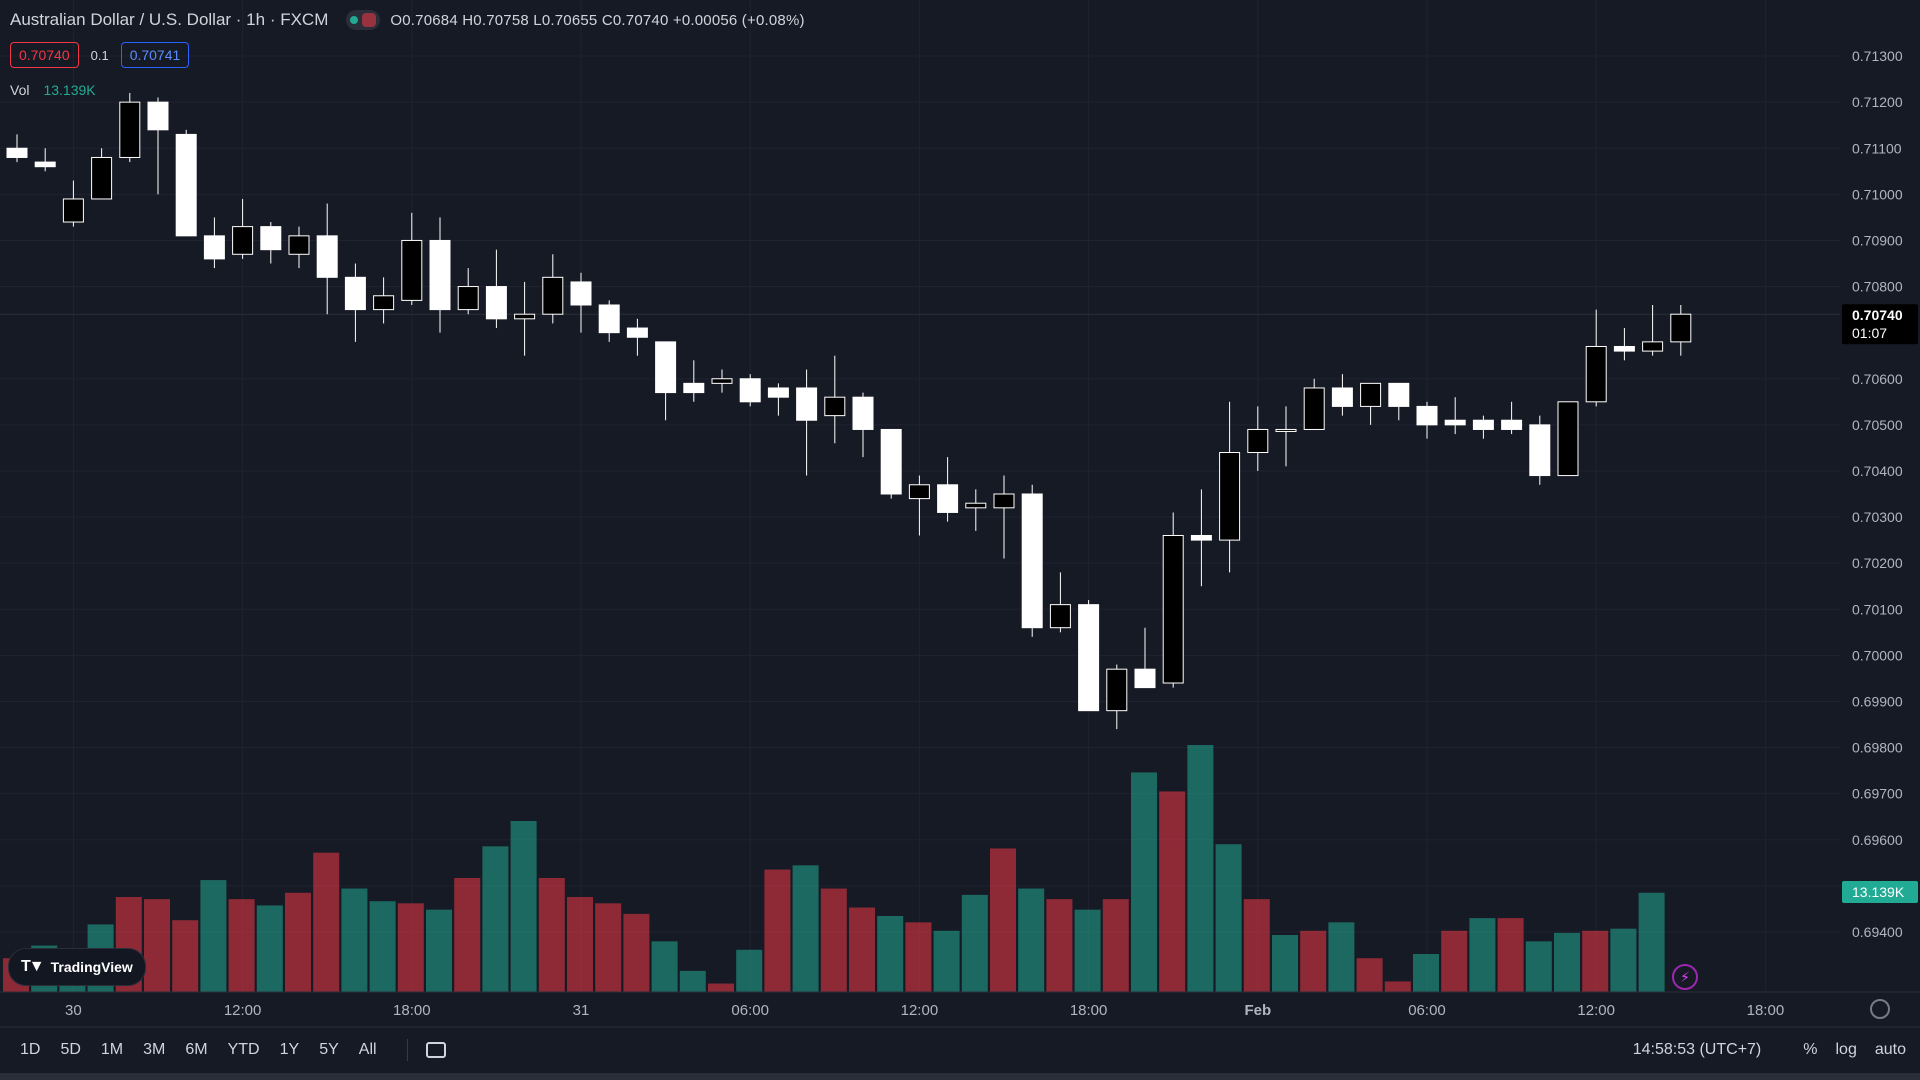 This screenshot has height=1080, width=1920. I want to click on market-status-toggle, so click(363, 20).